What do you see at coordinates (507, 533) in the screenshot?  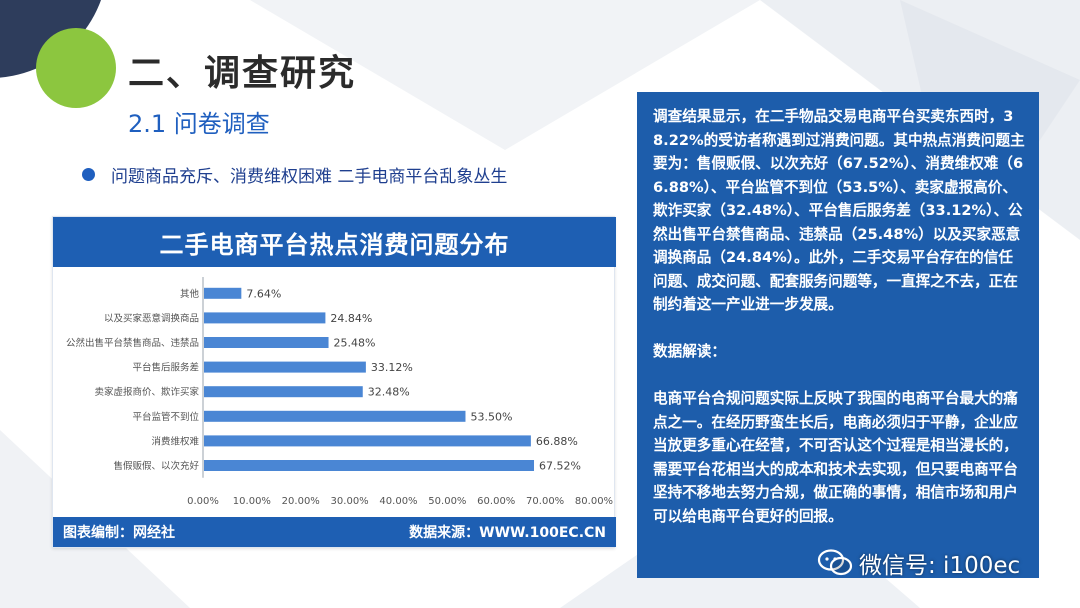 I see `chart-source: 数据来源：WWW.100EC.CN` at bounding box center [507, 533].